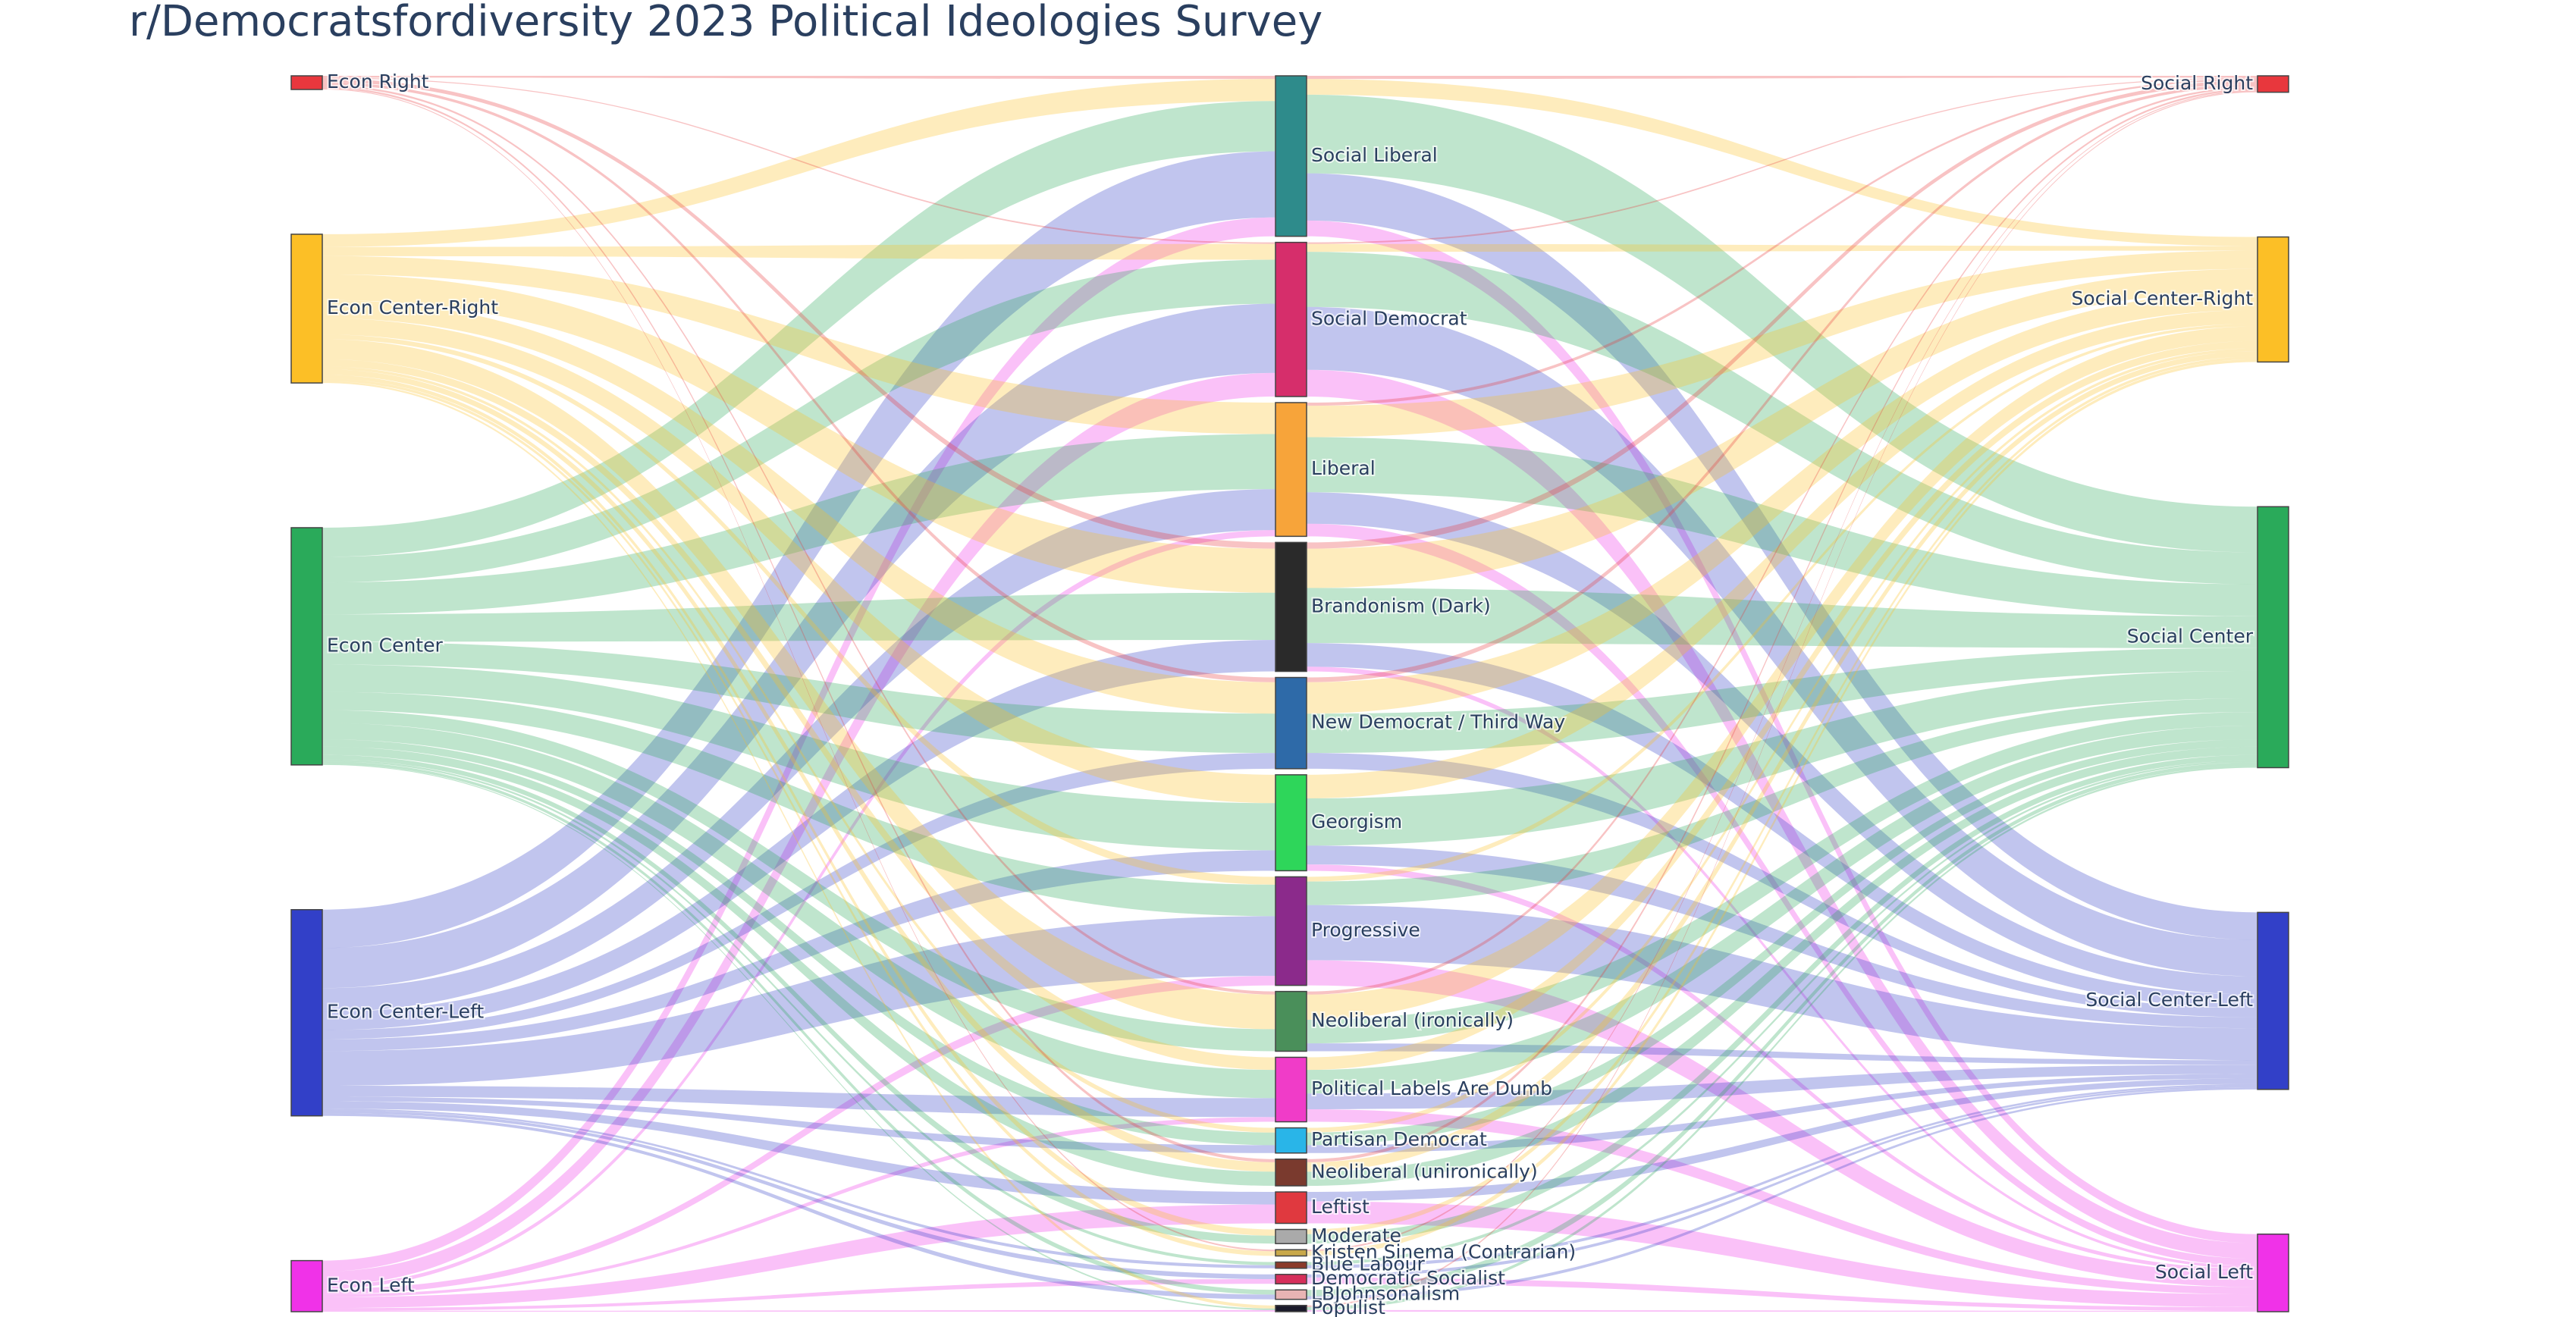 This screenshot has height=1317, width=2576. I want to click on node-label: Neoliberal (ironically), so click(1412, 1020).